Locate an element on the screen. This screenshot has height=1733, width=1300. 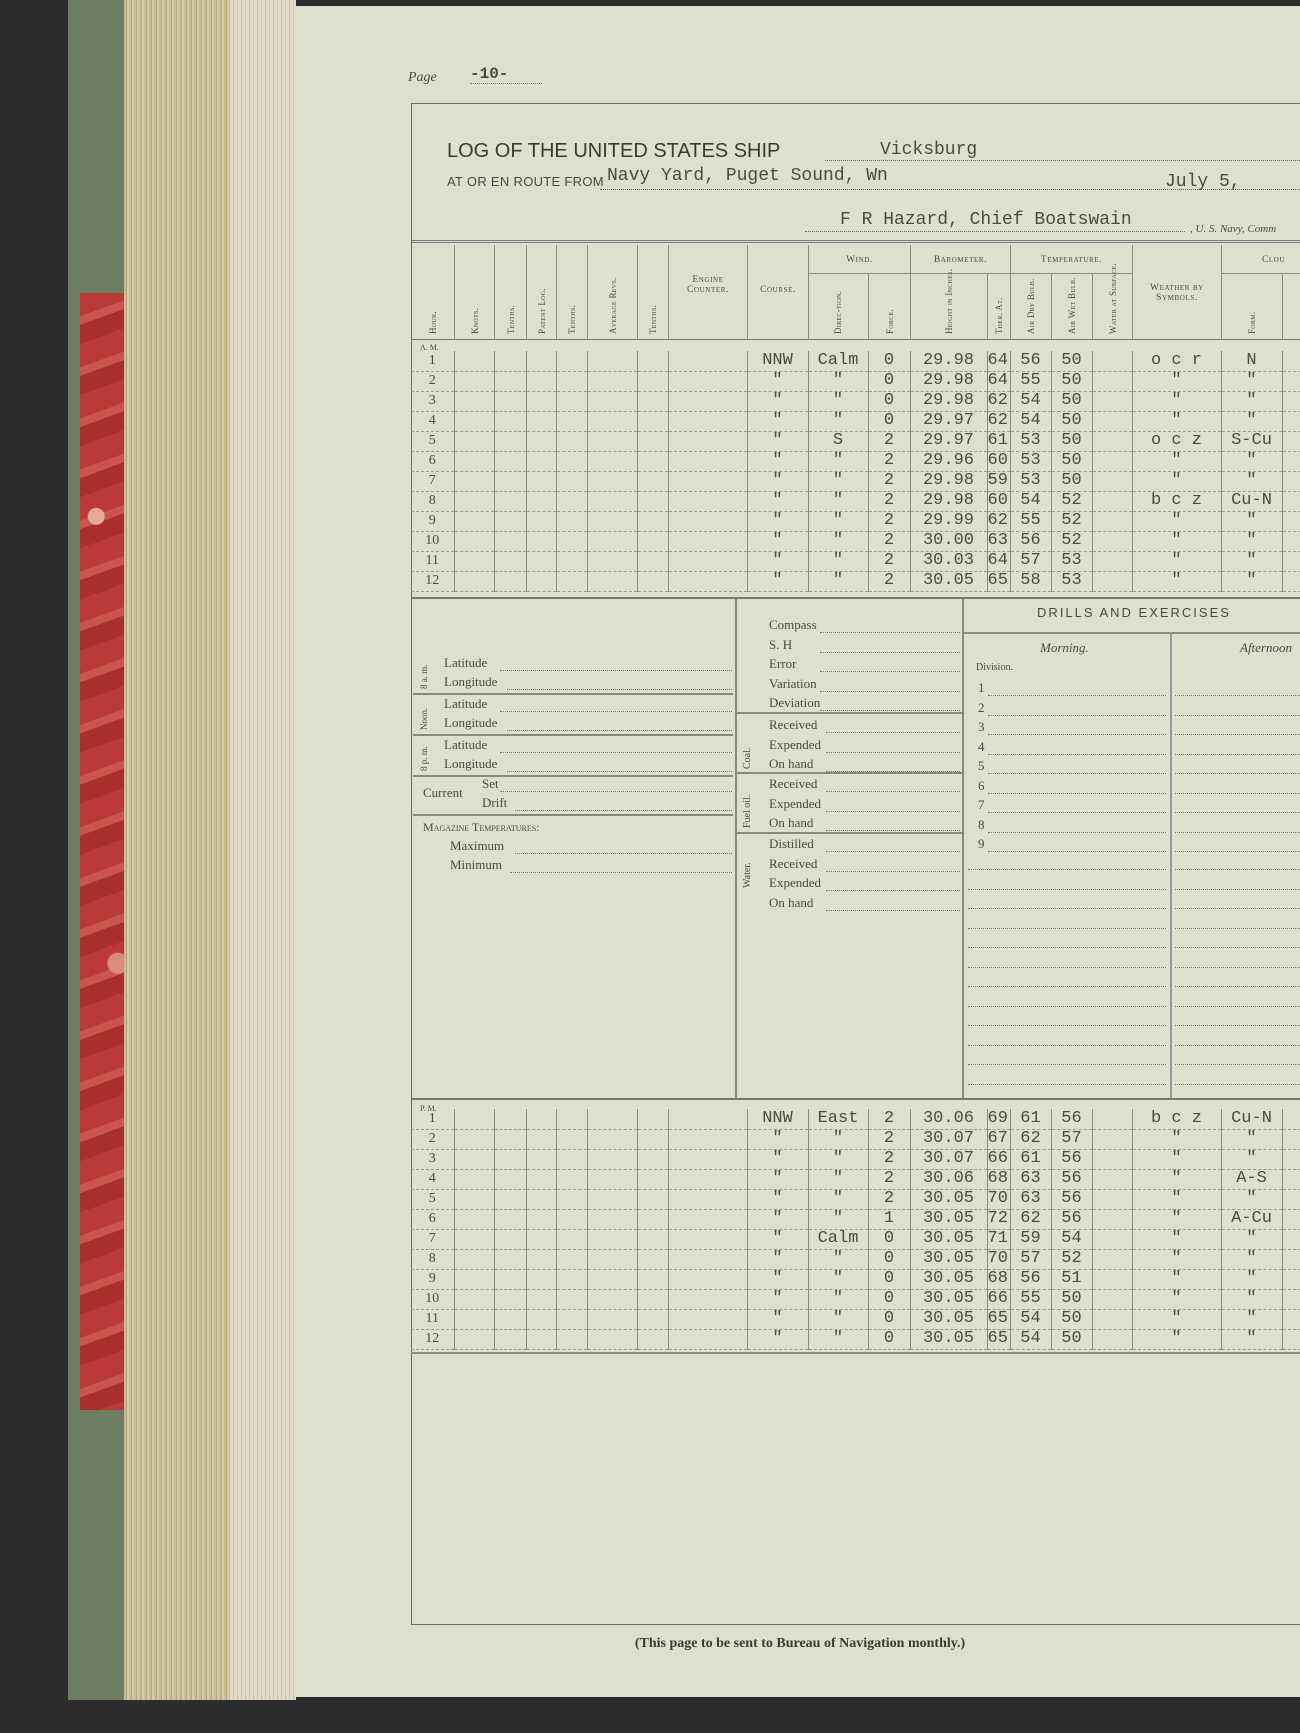
division-9: 9 is located at coordinates (981, 843).